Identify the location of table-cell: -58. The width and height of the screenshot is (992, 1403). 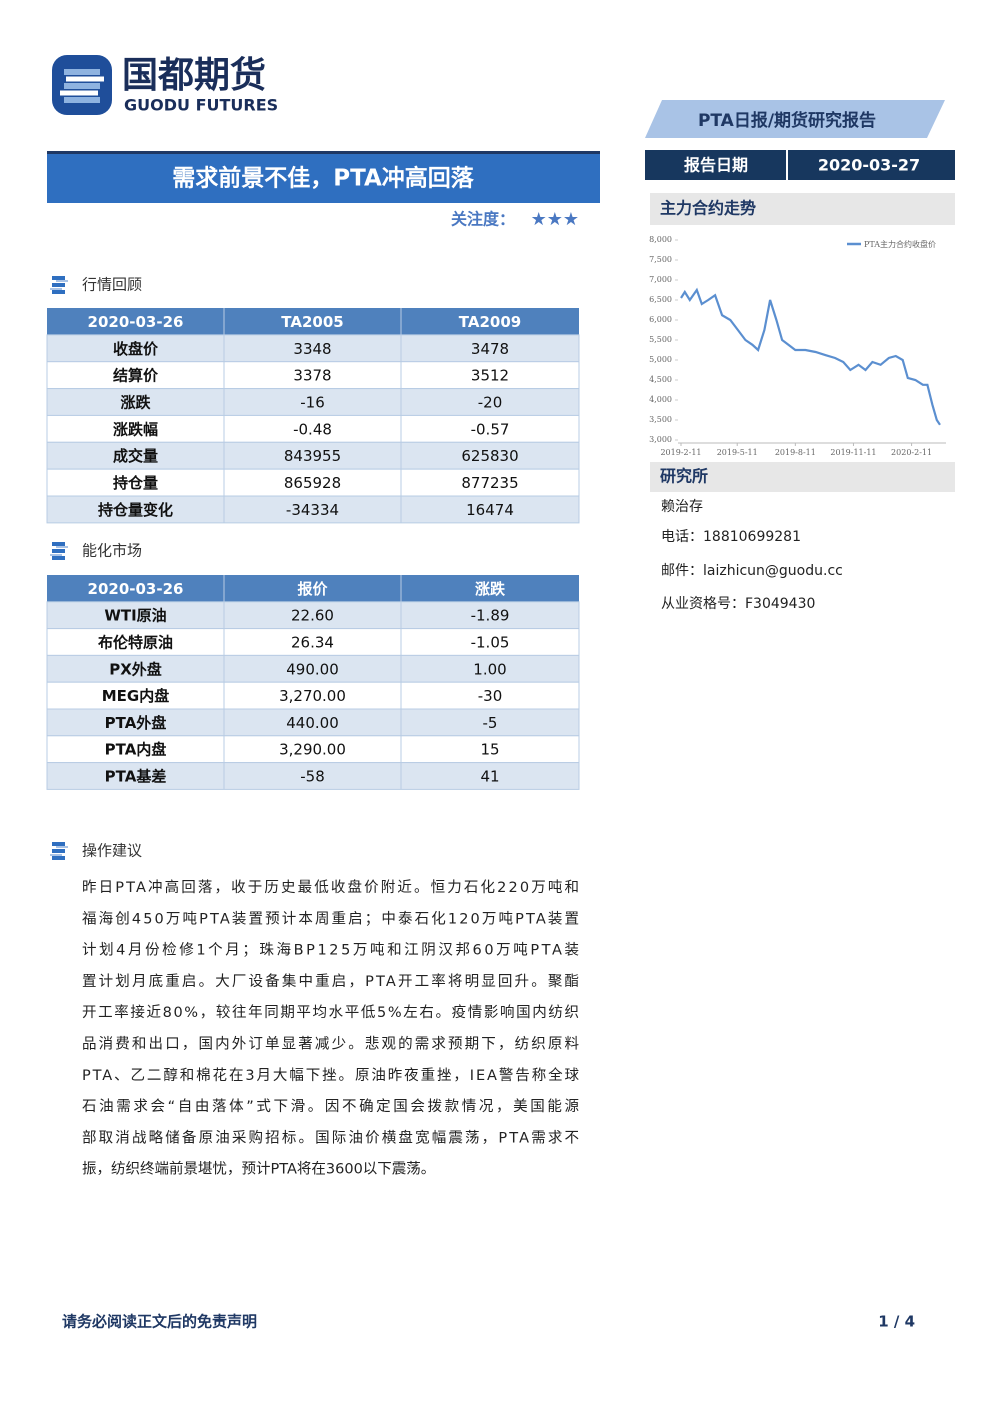
(312, 777).